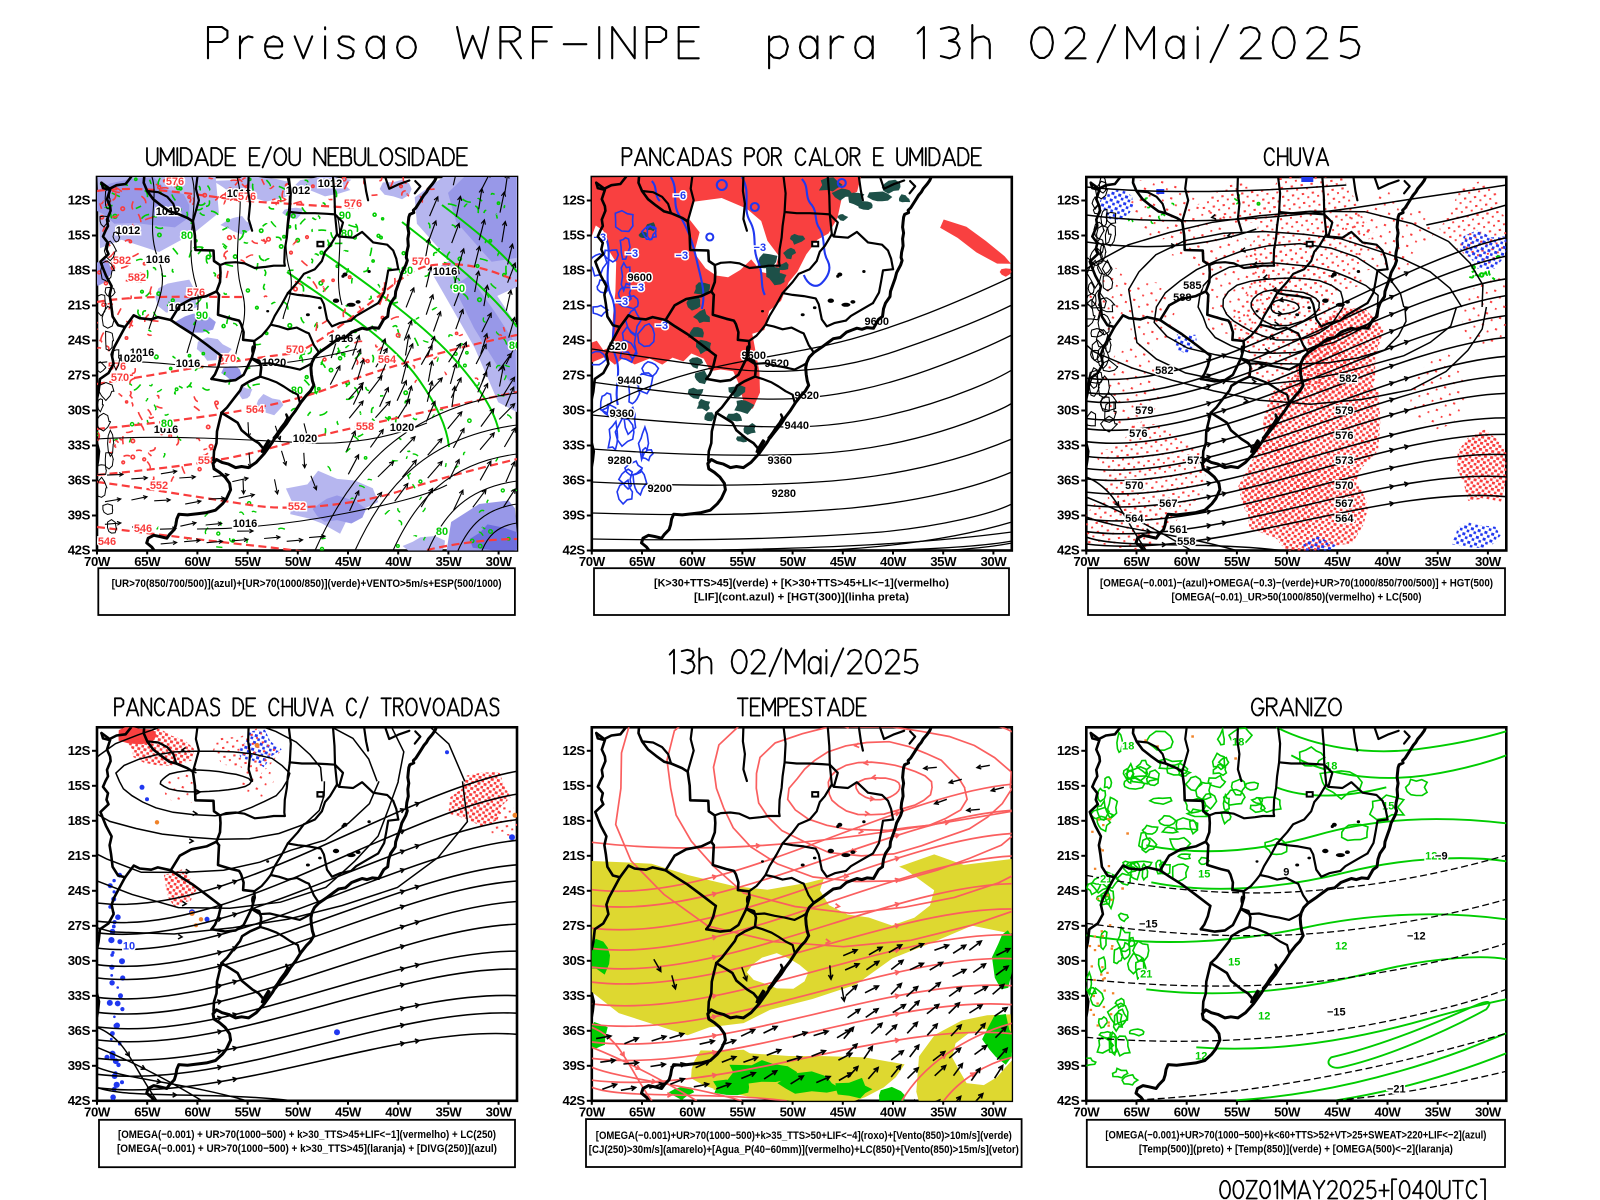 The height and width of the screenshot is (1200, 1600). What do you see at coordinates (640, 278) in the screenshot?
I see `svg-text: 9600` at bounding box center [640, 278].